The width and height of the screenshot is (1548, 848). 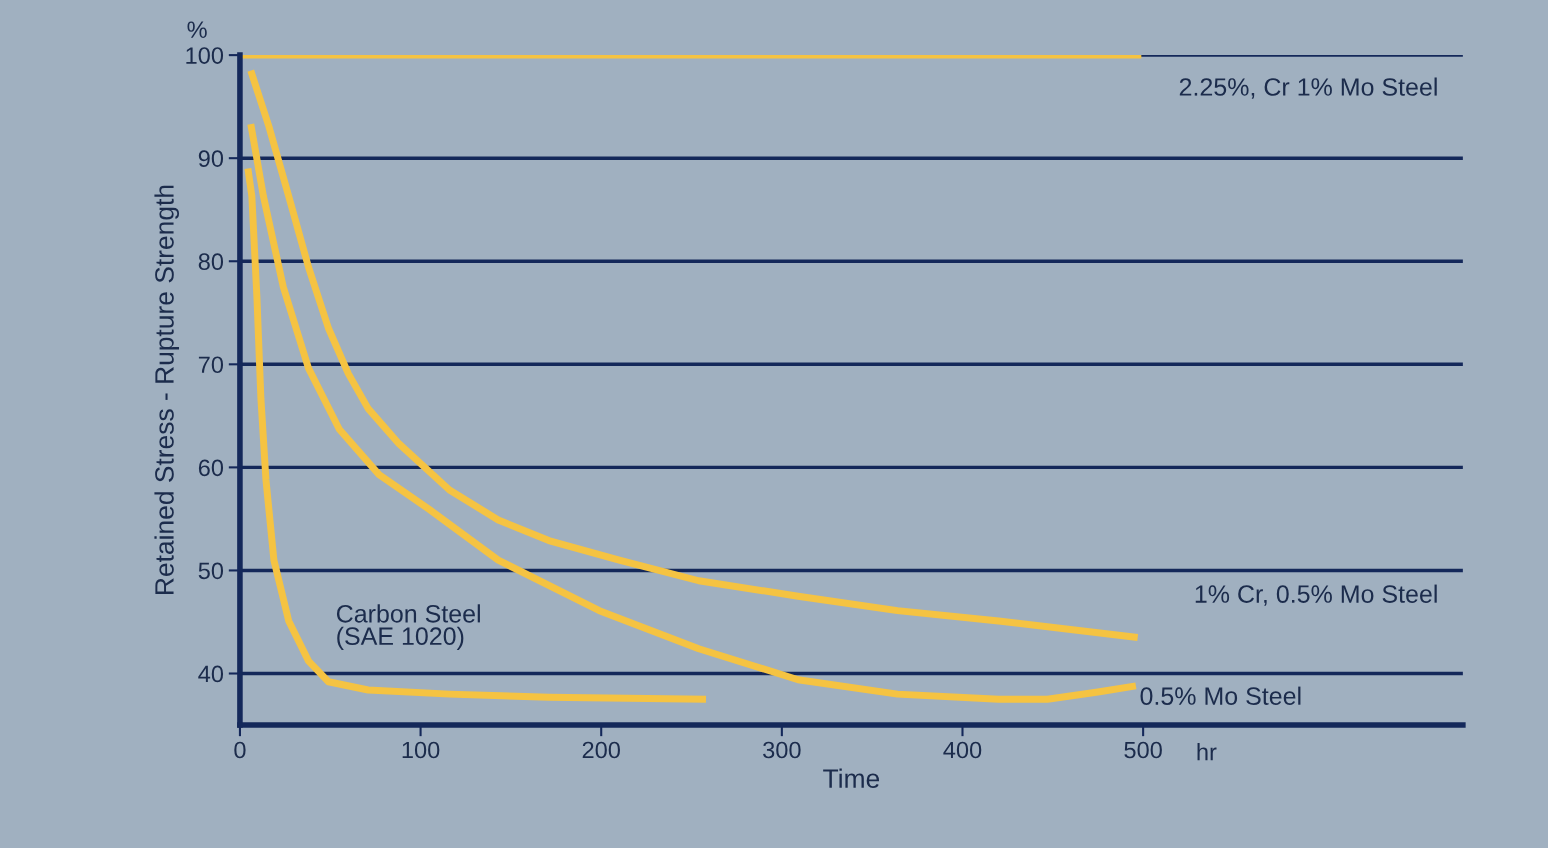 I want to click on series-label: 0.5% Mo Steel, so click(x=1220, y=695).